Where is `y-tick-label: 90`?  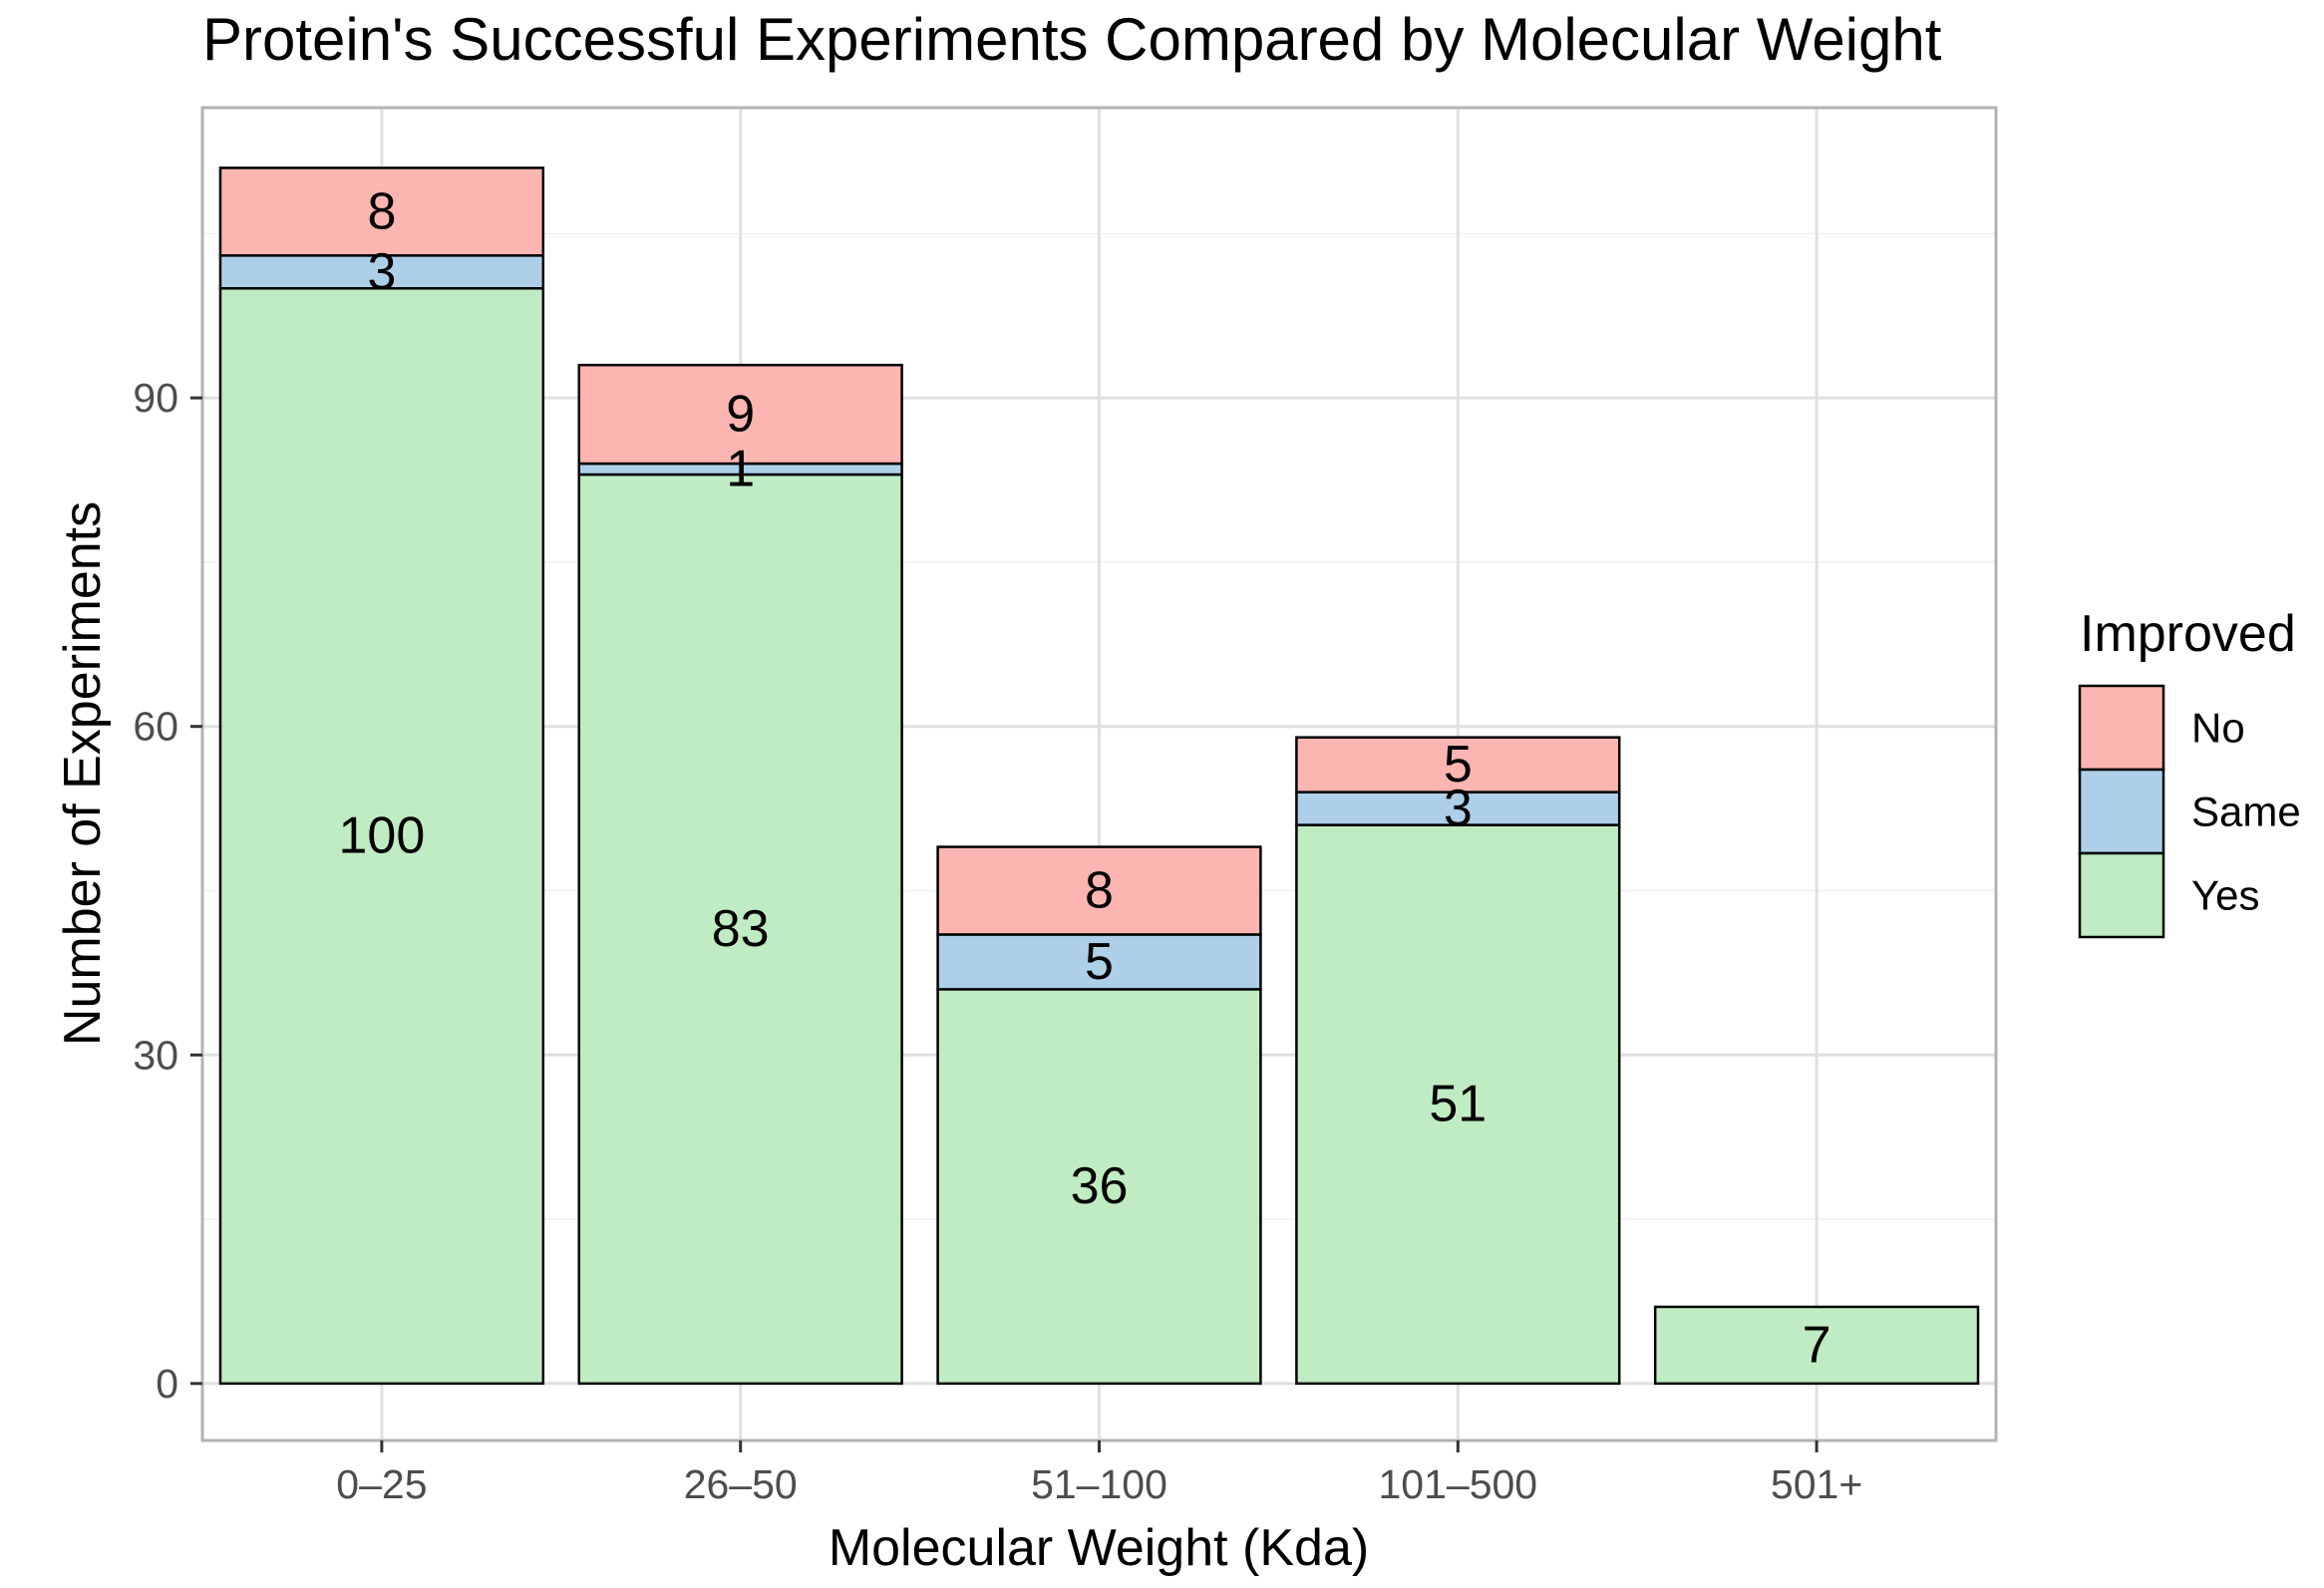
y-tick-label: 90 is located at coordinates (155, 398).